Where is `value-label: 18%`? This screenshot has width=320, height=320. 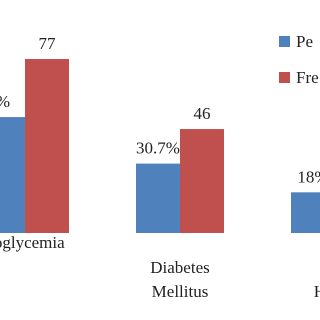
value-label: 18% is located at coordinates (308, 176).